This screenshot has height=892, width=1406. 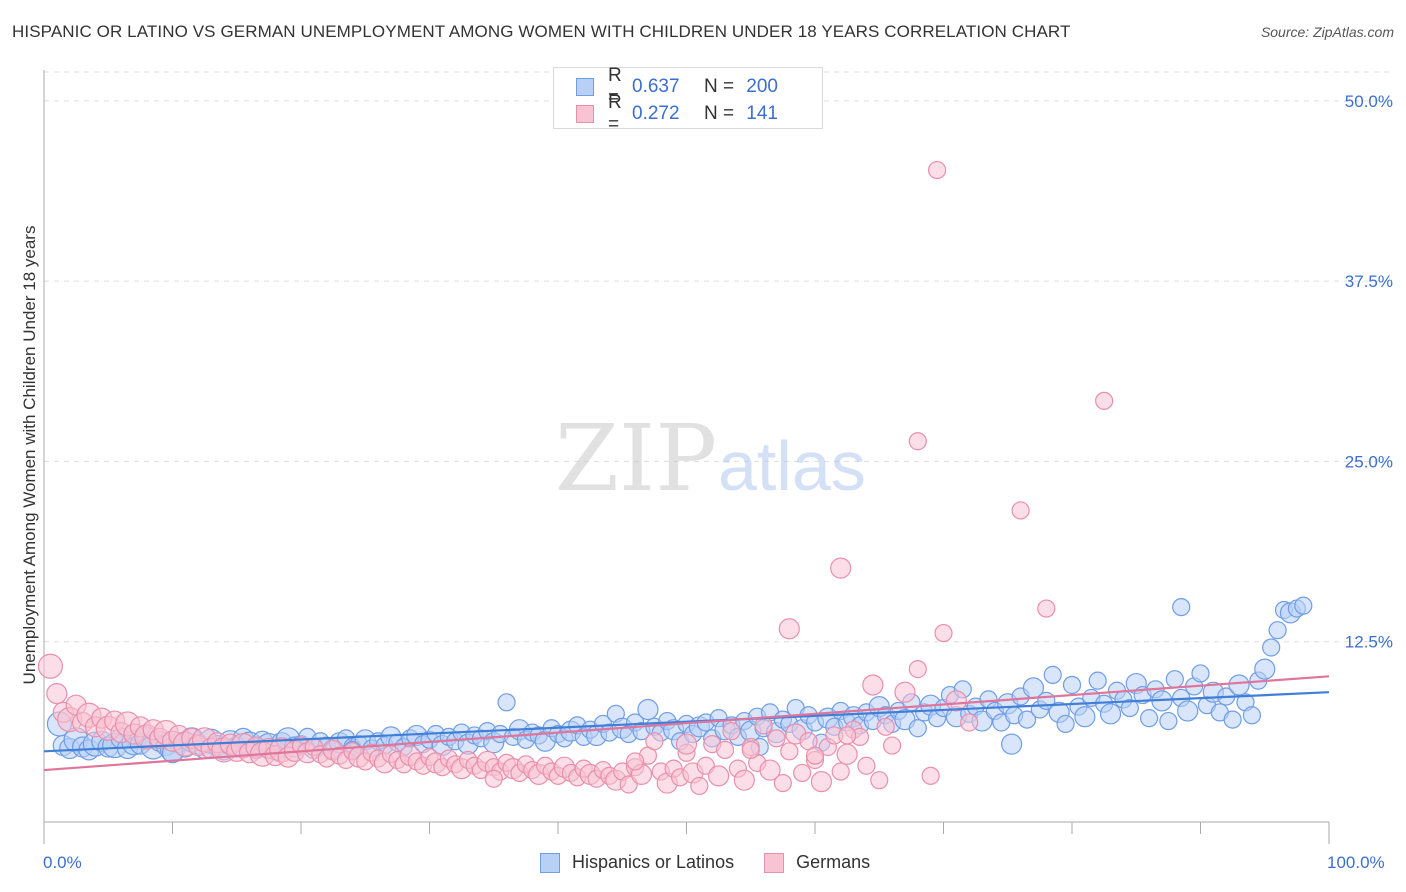 What do you see at coordinates (653, 862) in the screenshot?
I see `legend-label-hispanic: Hispanics or Latinos` at bounding box center [653, 862].